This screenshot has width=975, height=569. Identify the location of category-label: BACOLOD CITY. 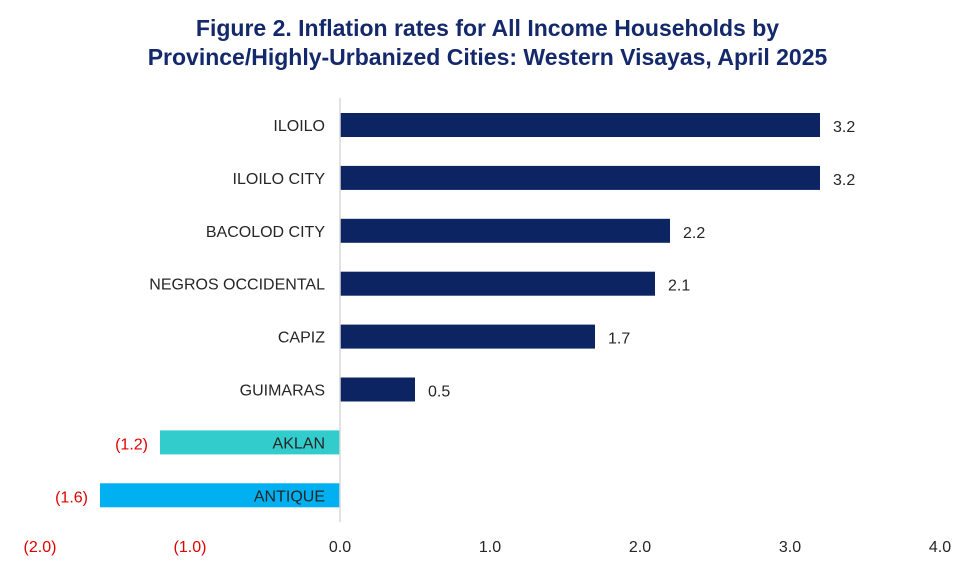
(265, 232).